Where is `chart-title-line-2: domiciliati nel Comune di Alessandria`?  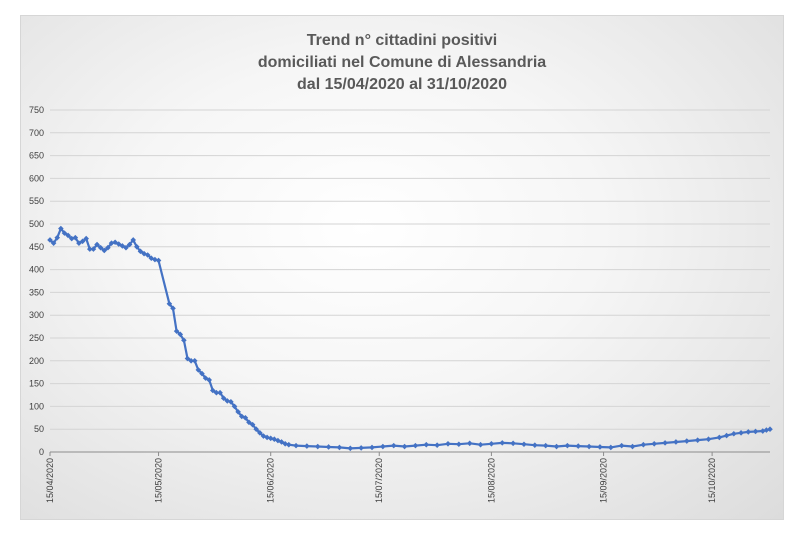 chart-title-line-2: domiciliati nel Comune di Alessandria is located at coordinates (402, 62).